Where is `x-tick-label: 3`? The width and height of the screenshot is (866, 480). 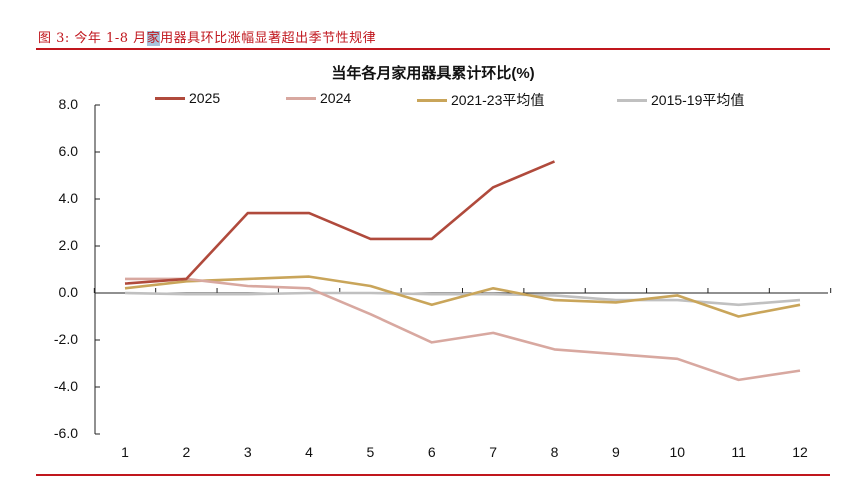 x-tick-label: 3 is located at coordinates (247, 452).